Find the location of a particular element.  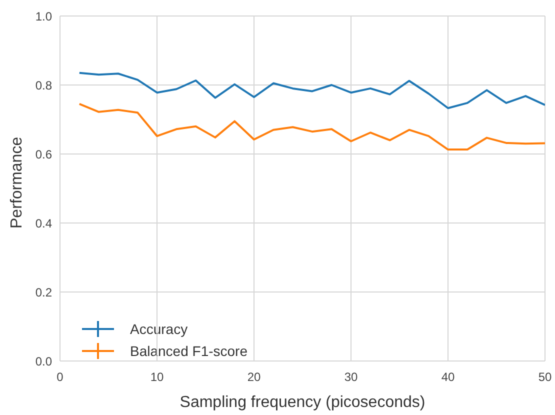

y-tick-label: 1.0 is located at coordinates (43, 16).